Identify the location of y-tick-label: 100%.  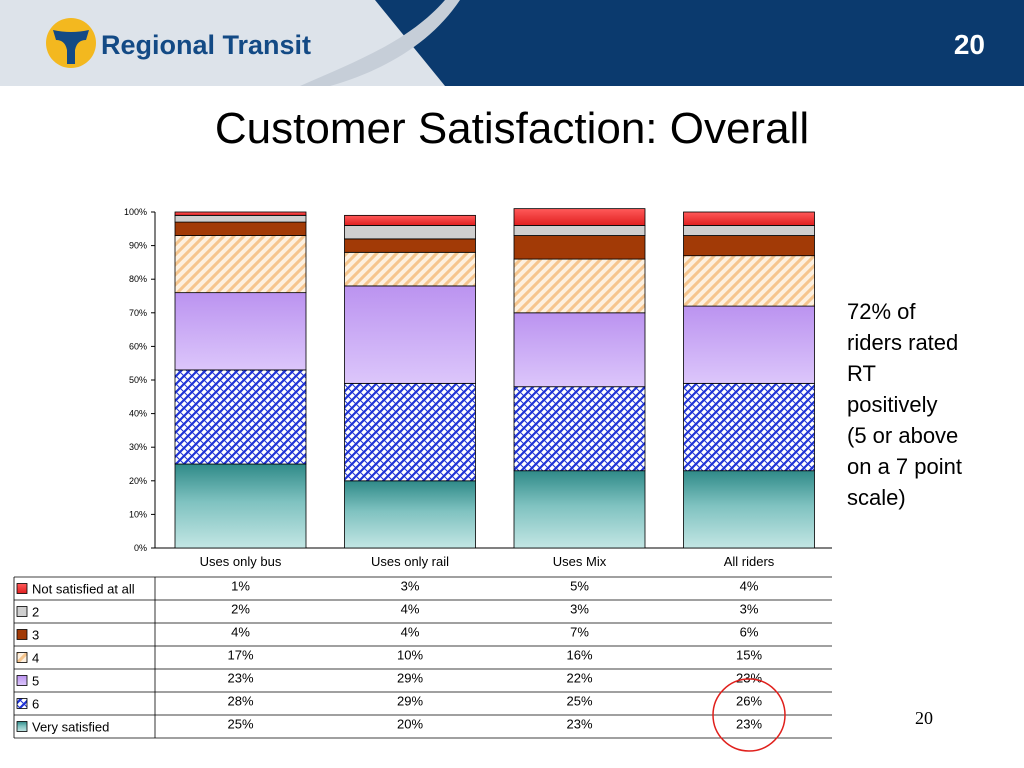
(135, 212).